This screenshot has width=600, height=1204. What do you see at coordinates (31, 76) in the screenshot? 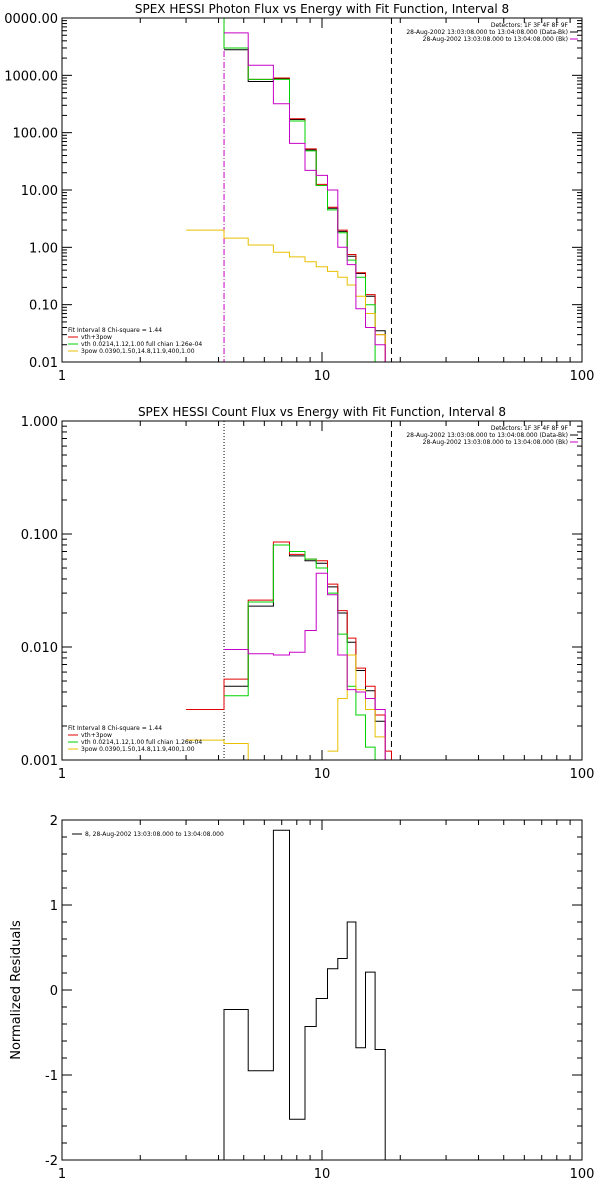
I see `y-tick-label: 1000.00` at bounding box center [31, 76].